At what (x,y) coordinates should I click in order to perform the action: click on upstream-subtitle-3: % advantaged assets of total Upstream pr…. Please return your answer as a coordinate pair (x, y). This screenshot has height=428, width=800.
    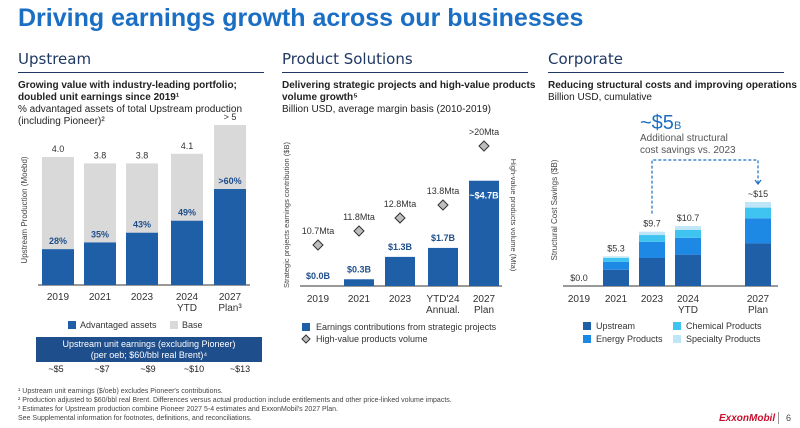
    Looking at the image, I should click on (130, 109).